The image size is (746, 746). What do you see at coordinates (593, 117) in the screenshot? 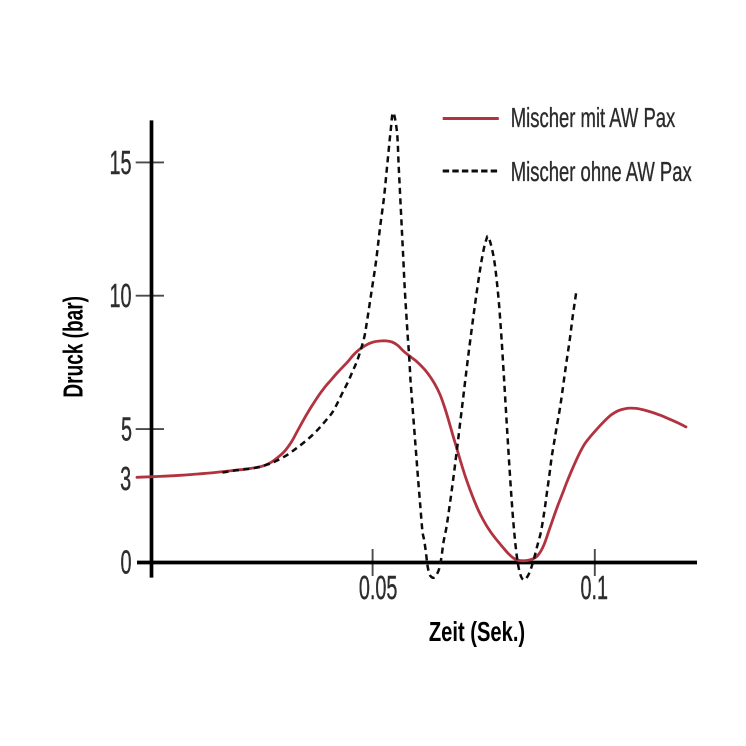
I see `svg-text: Mischer mit AW Pax` at bounding box center [593, 117].